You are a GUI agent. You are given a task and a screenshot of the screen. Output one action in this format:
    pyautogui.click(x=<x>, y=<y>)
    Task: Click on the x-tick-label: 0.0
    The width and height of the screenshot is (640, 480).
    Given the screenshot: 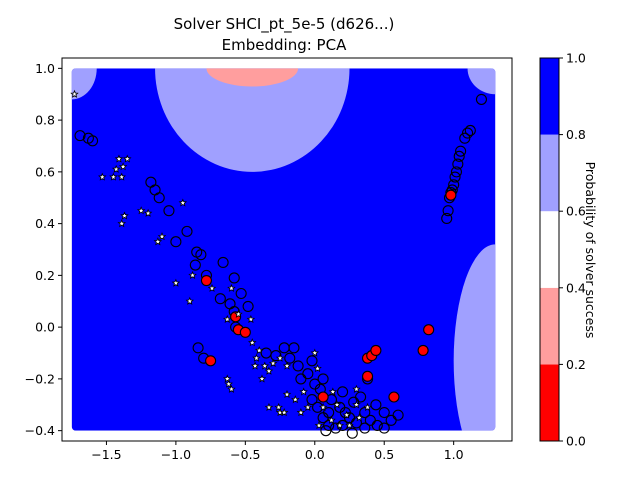 What is the action you would take?
    pyautogui.click(x=315, y=454)
    